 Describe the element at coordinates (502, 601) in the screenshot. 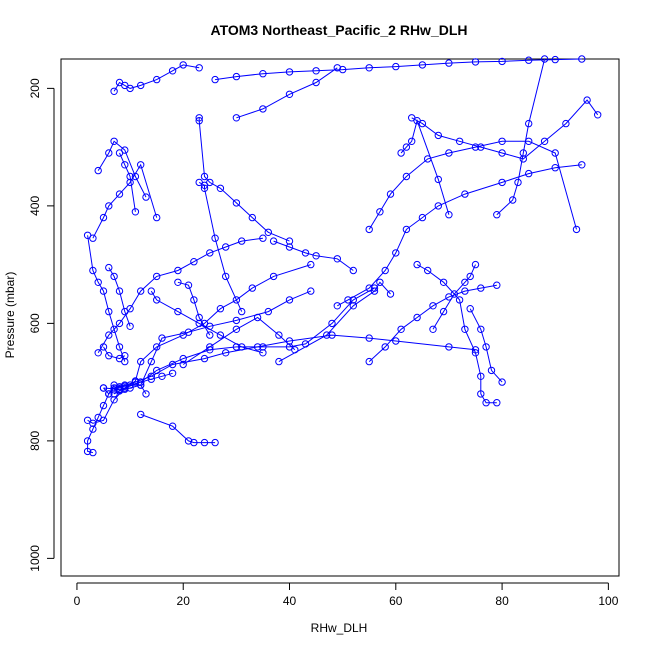

I see `x-tick-label: 80` at that location.